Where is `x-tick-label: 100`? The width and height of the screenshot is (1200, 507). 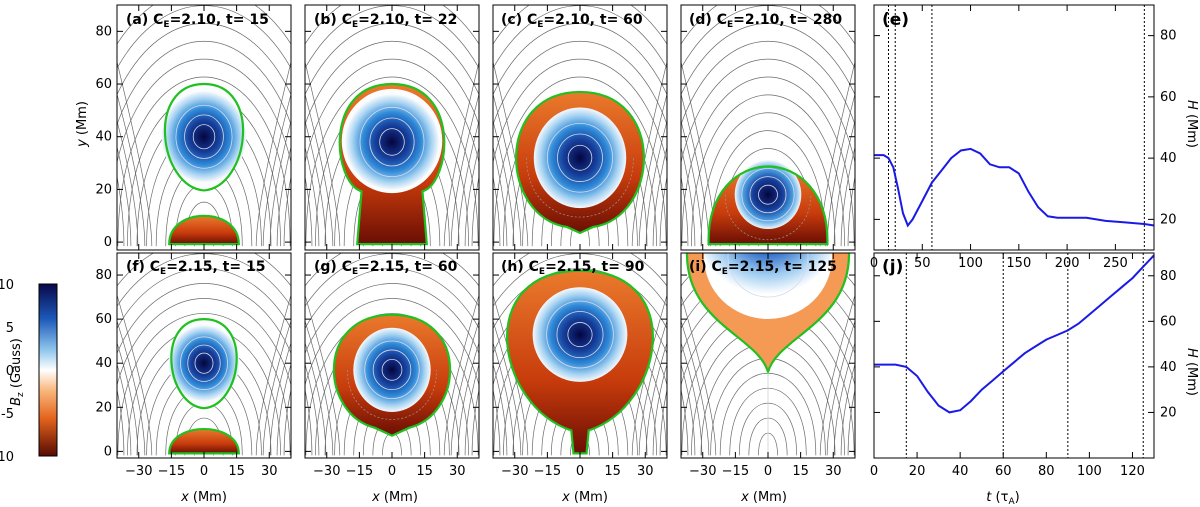 x-tick-label: 100 is located at coordinates (970, 263).